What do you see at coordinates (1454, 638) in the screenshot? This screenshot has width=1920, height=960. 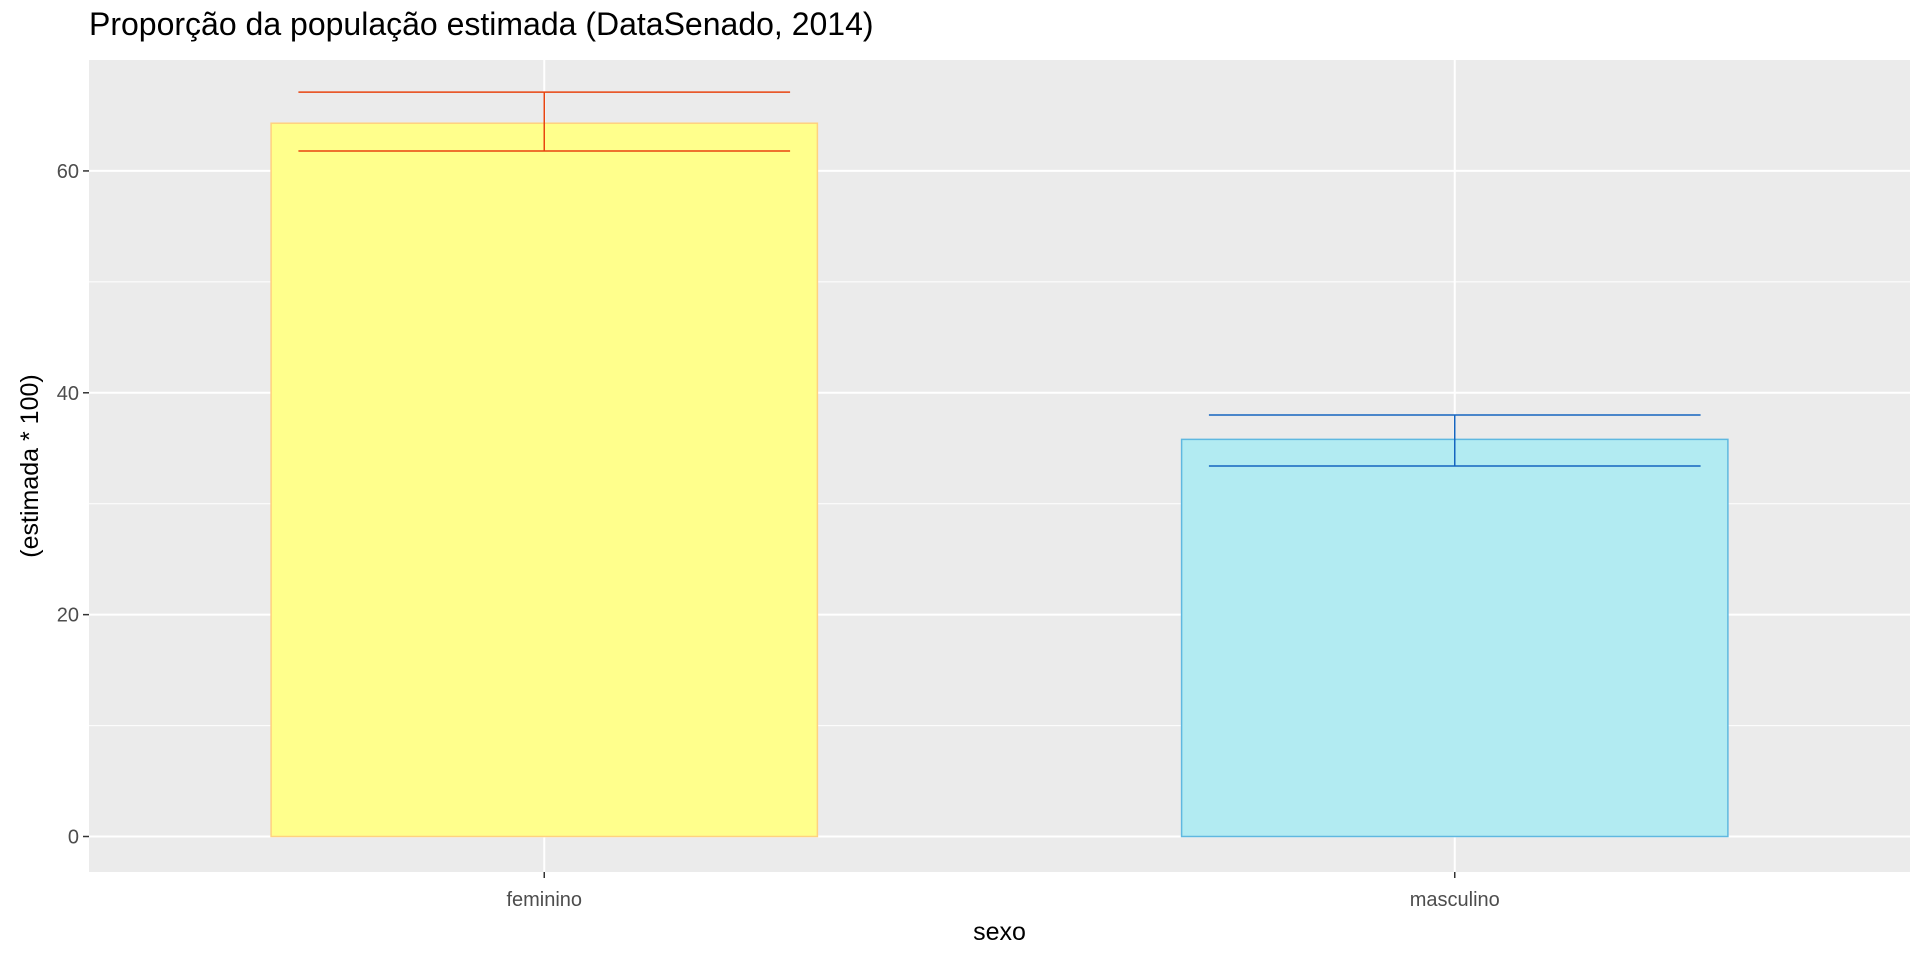 I see `bar-masculino` at bounding box center [1454, 638].